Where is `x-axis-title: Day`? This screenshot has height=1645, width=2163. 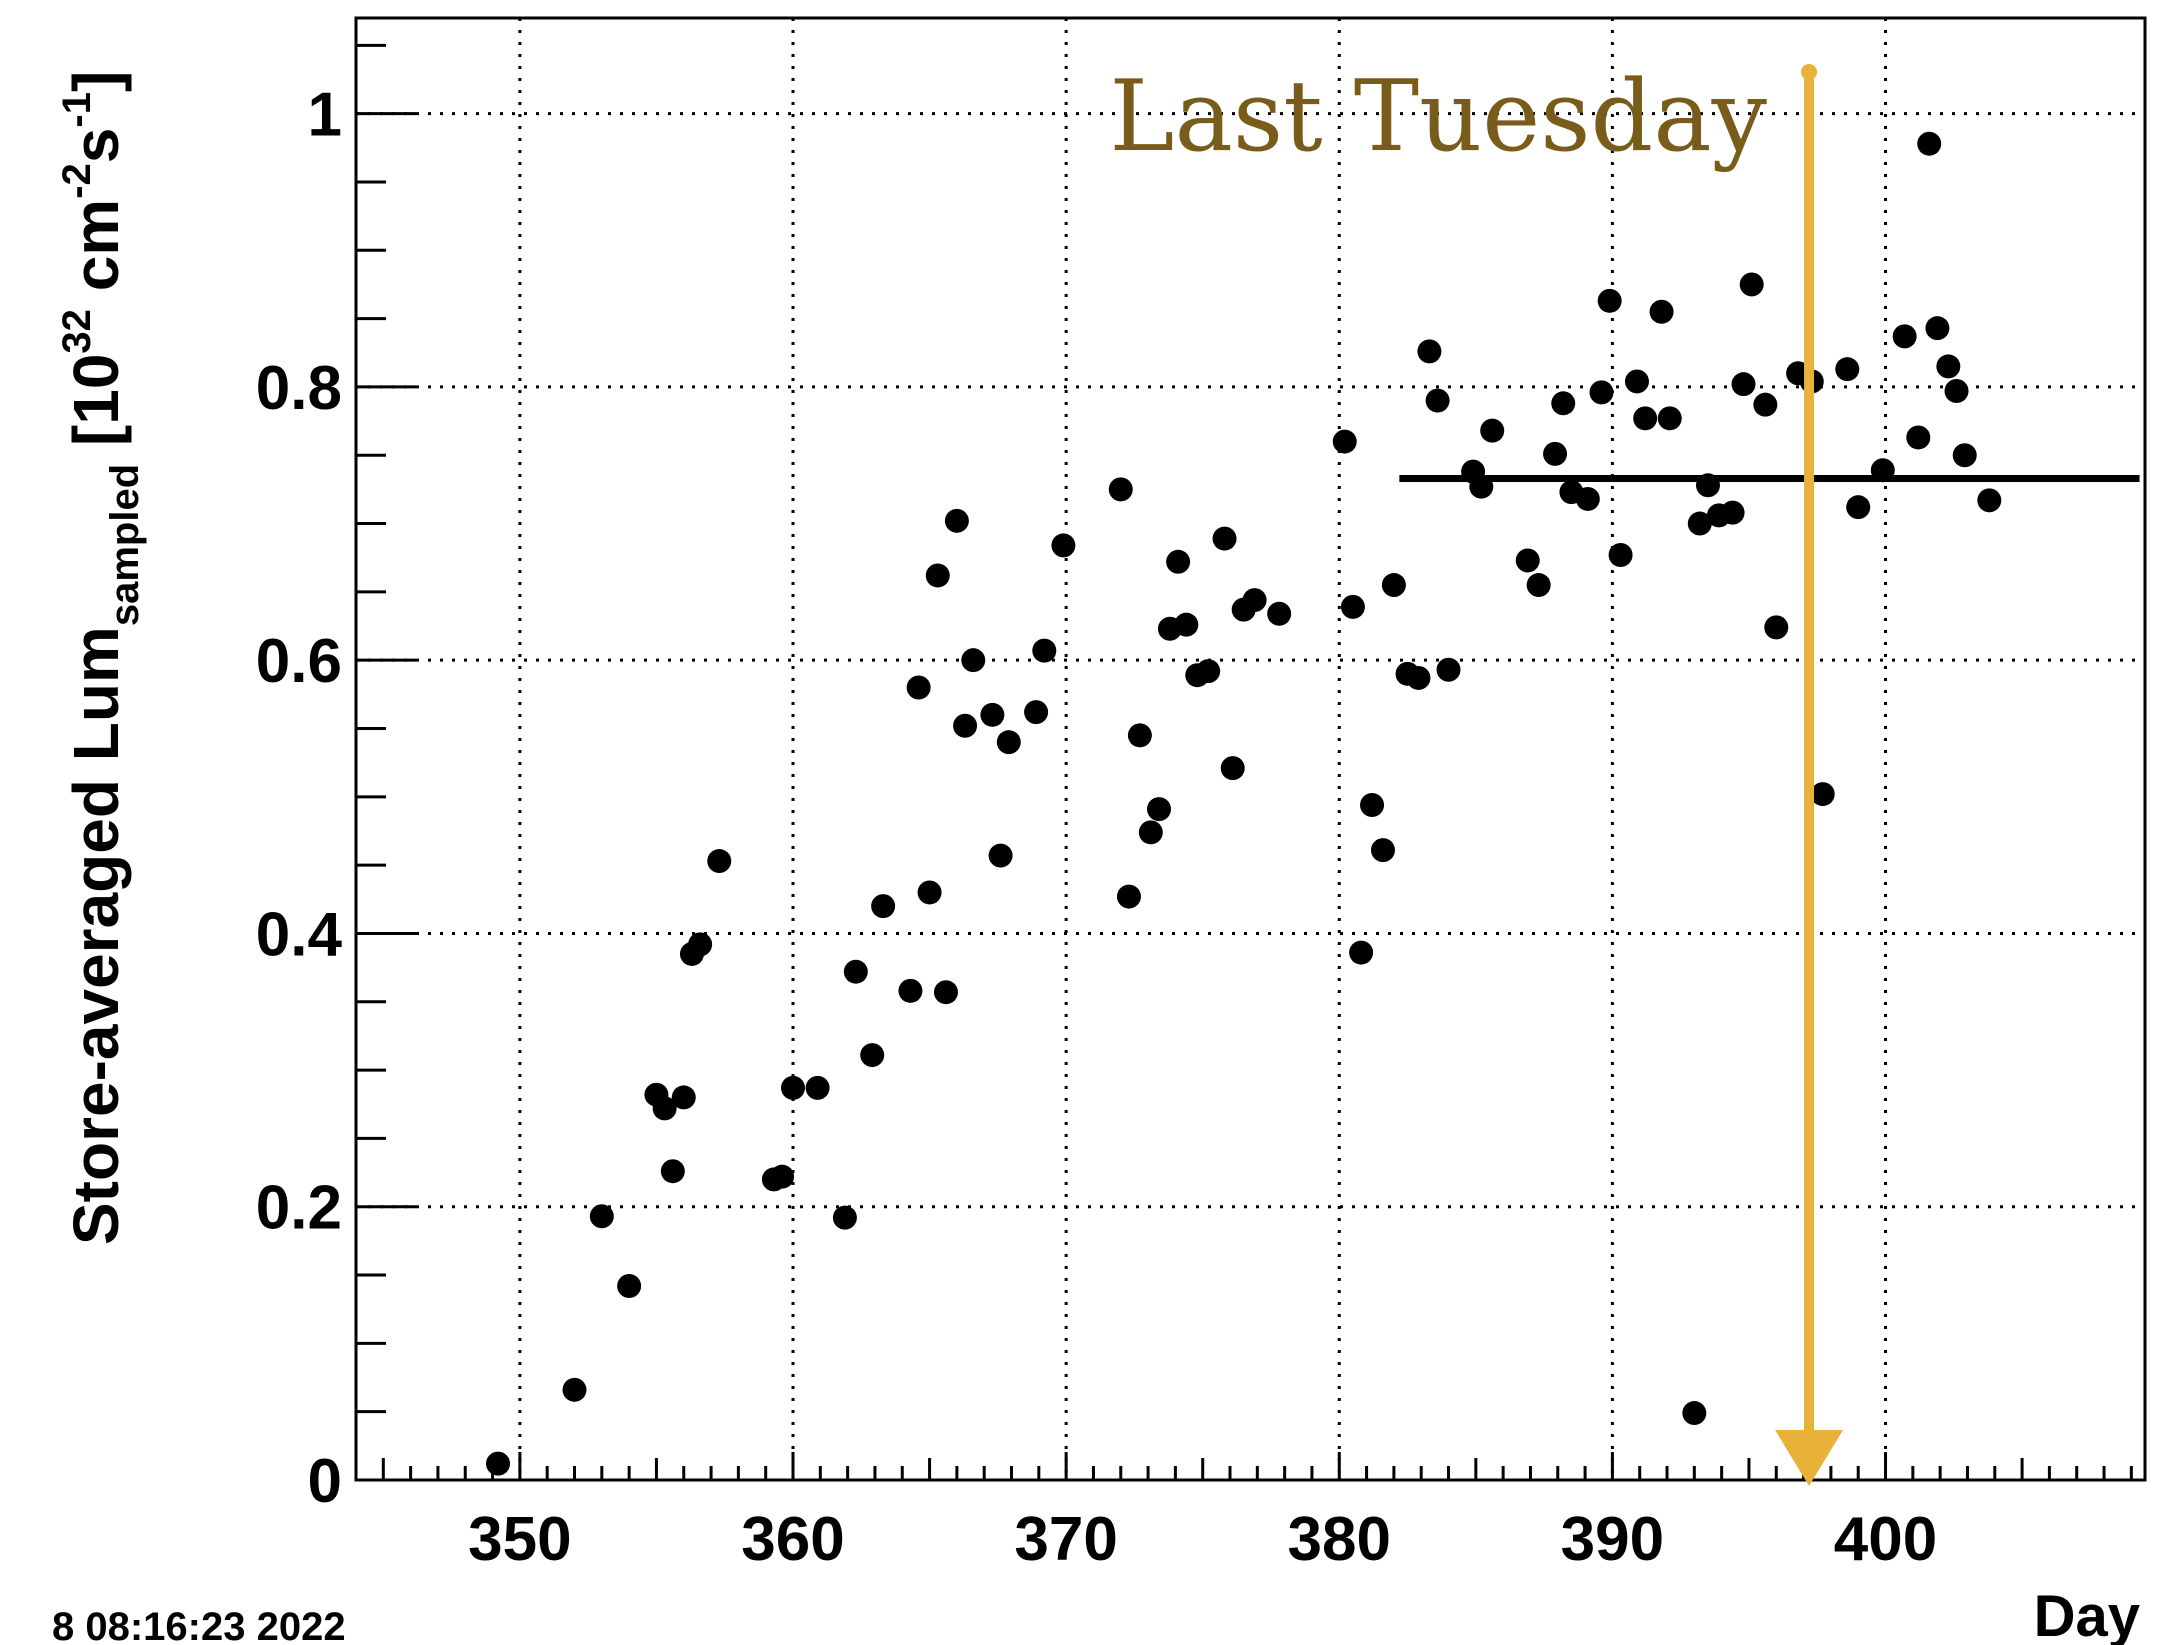
x-axis-title: Day is located at coordinates (2087, 1614).